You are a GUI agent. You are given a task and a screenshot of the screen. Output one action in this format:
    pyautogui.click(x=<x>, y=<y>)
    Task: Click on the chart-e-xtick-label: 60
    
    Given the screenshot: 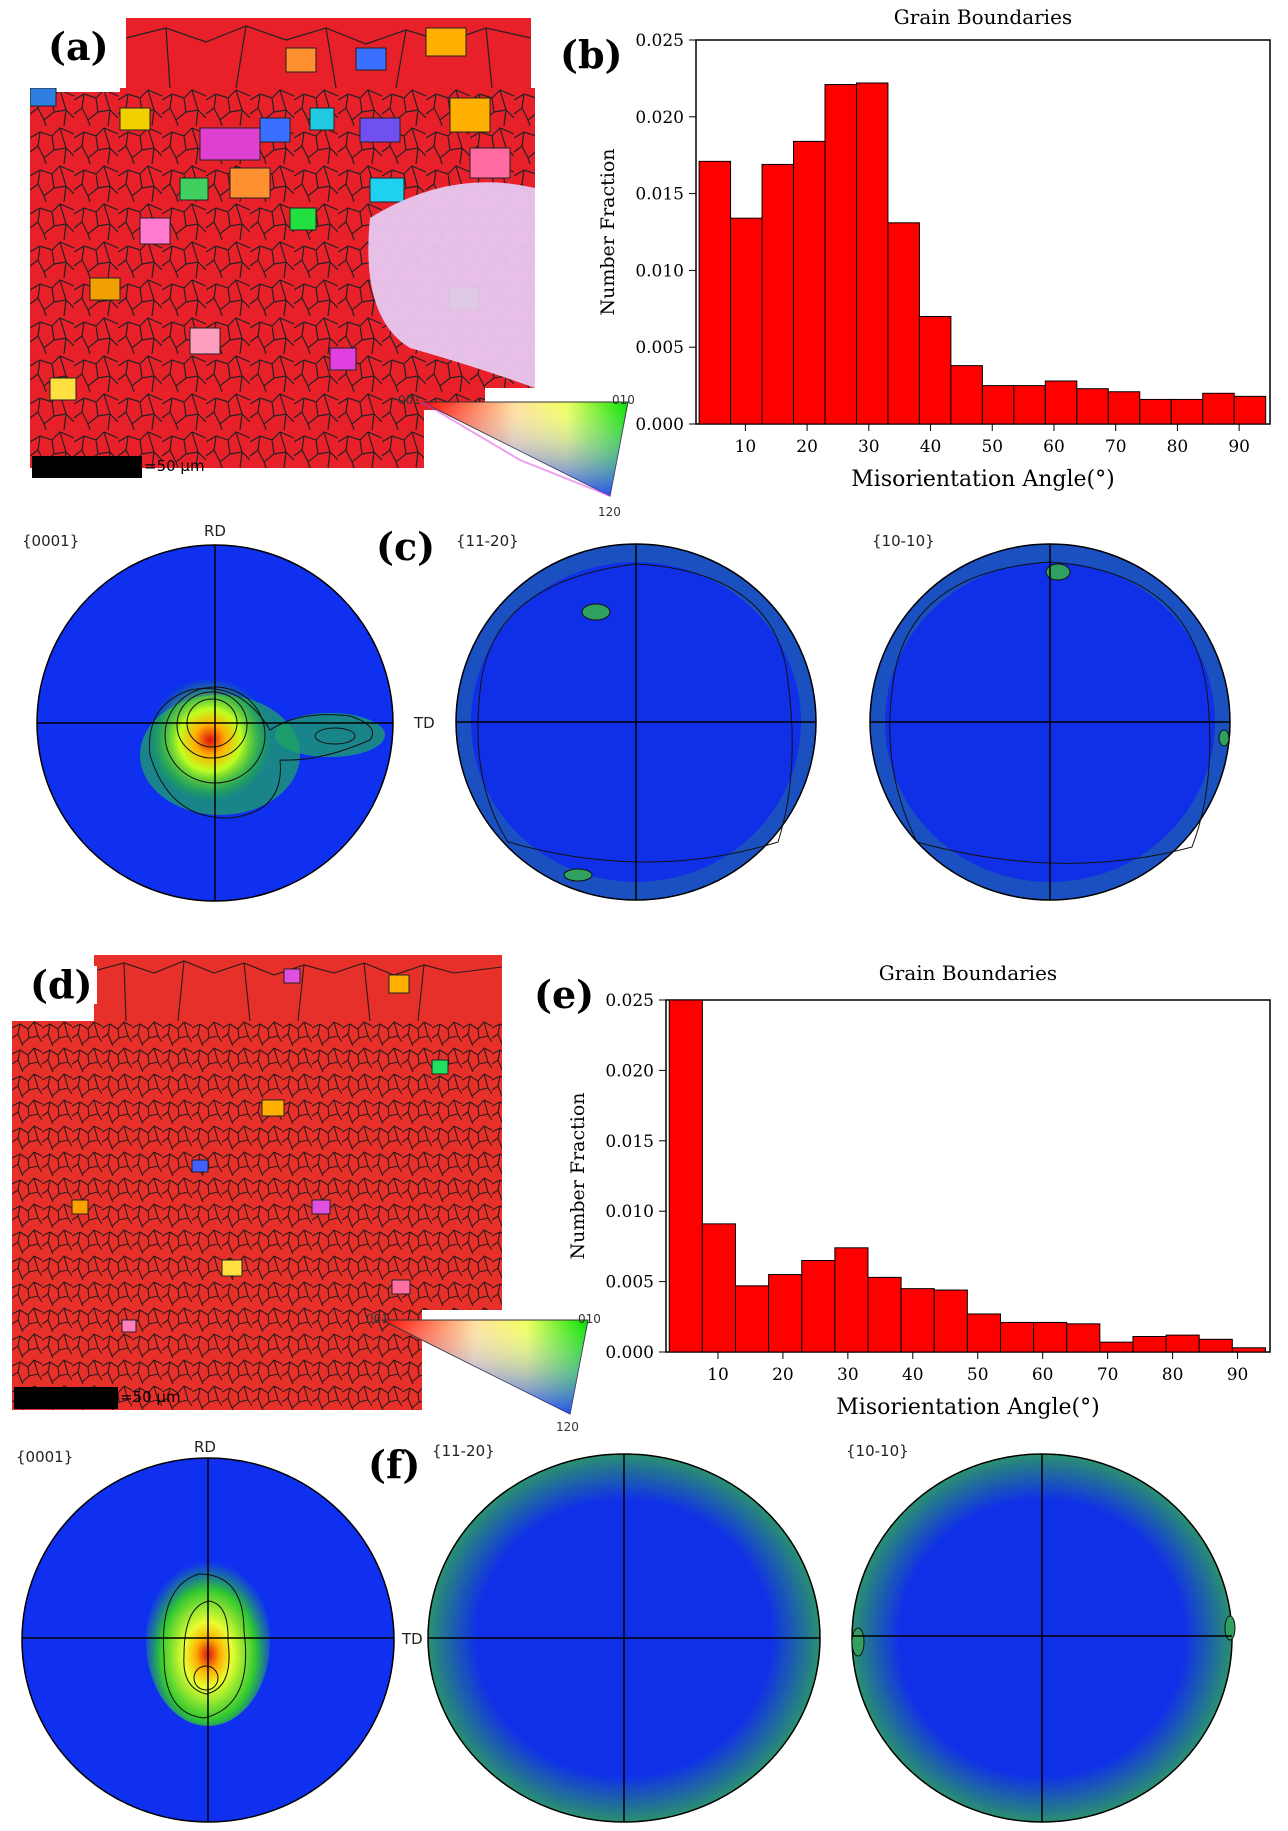 What is the action you would take?
    pyautogui.click(x=1043, y=1375)
    